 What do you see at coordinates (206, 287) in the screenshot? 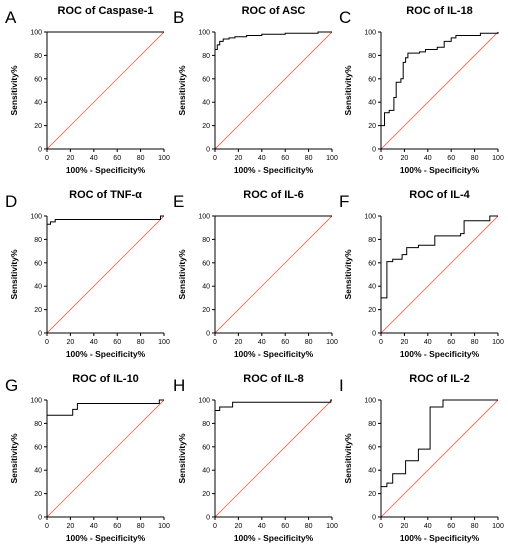
I see `panel-e-y-tick-label: 40` at bounding box center [206, 287].